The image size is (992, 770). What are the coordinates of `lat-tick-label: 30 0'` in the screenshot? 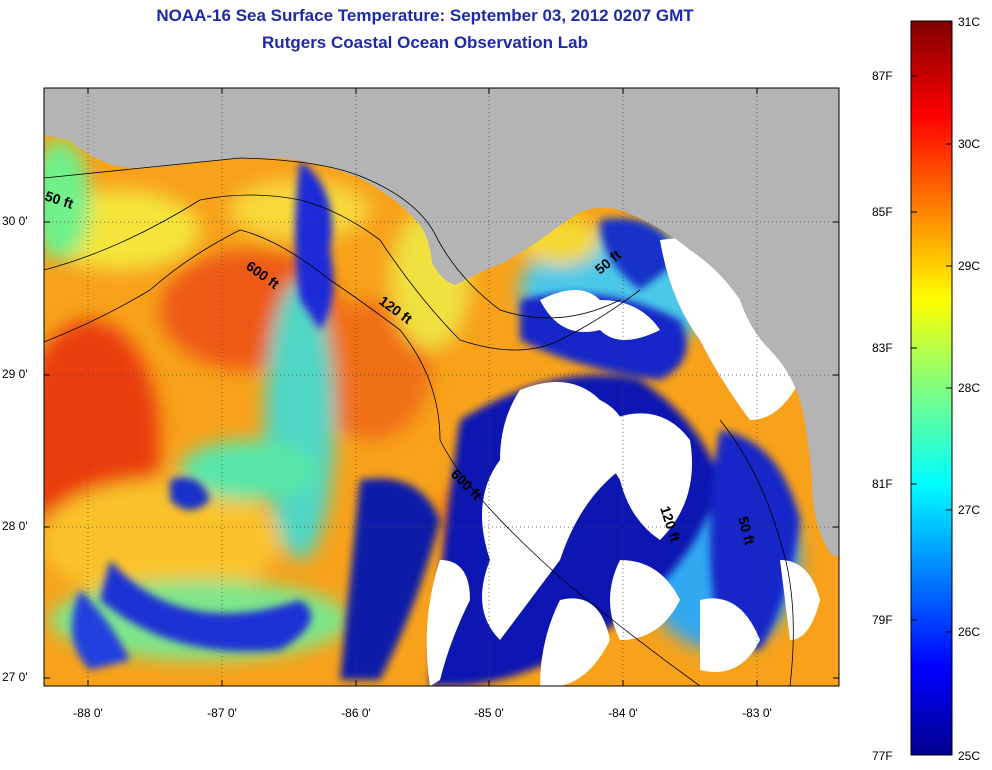 It's located at (15, 221).